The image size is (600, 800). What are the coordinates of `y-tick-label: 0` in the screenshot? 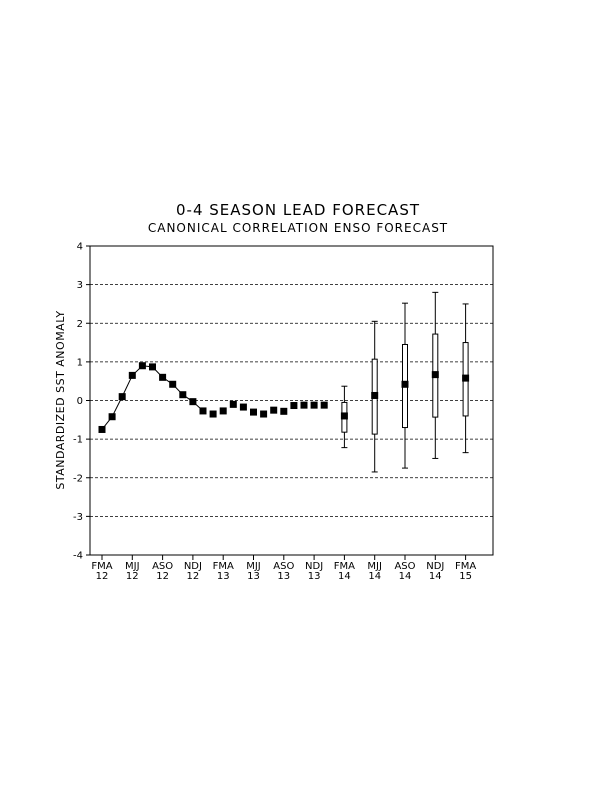 It's located at (80, 401).